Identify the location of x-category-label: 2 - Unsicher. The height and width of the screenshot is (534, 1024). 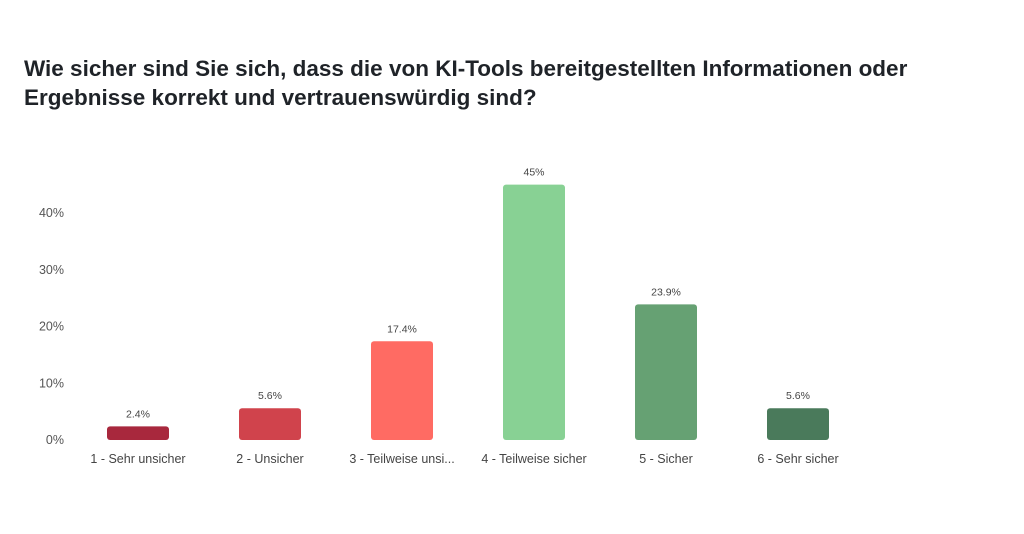
(269, 459).